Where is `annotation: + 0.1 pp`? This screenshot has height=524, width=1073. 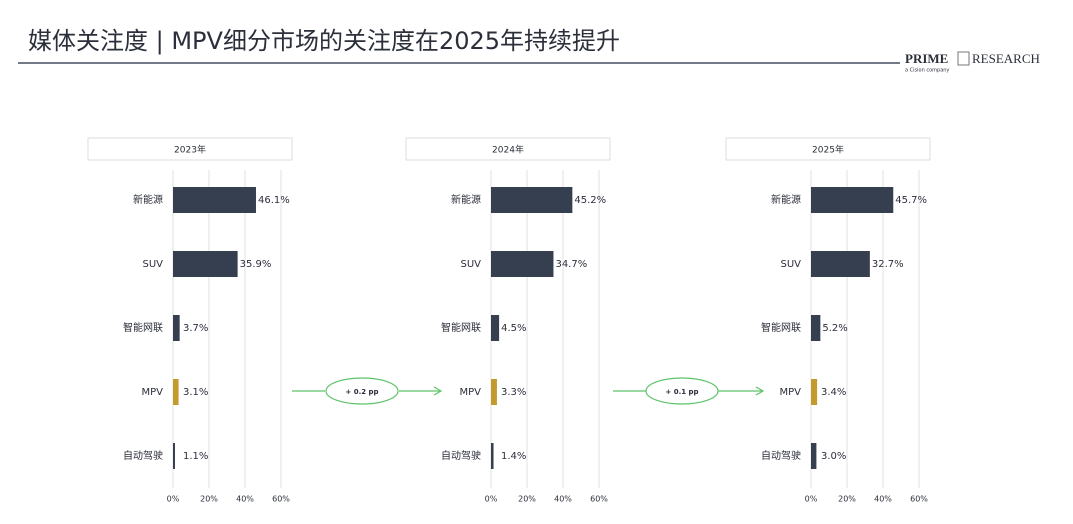
annotation: + 0.1 pp is located at coordinates (681, 392).